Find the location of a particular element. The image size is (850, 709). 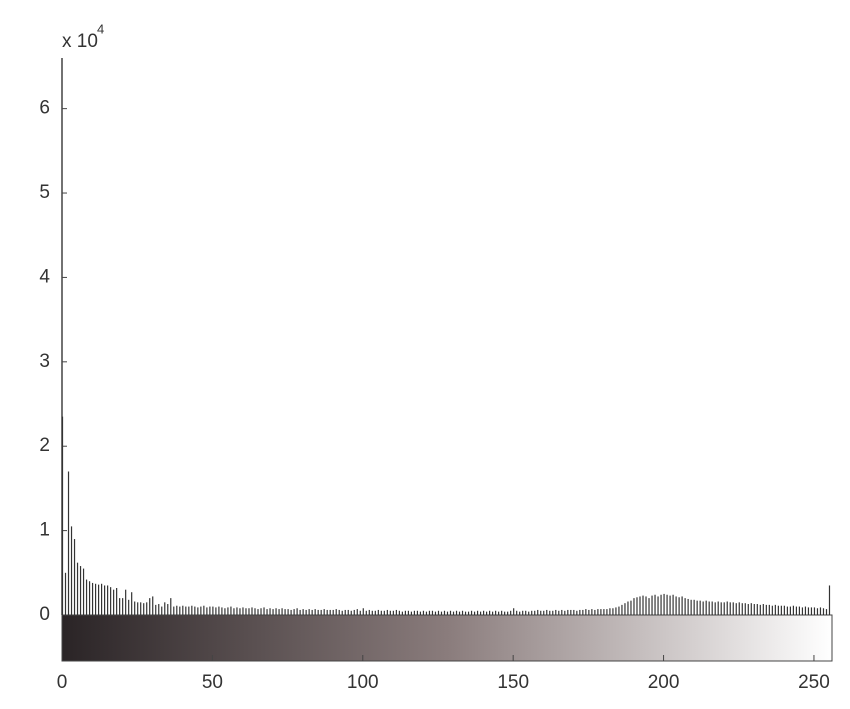

x-tick-label: 0 is located at coordinates (62, 682).